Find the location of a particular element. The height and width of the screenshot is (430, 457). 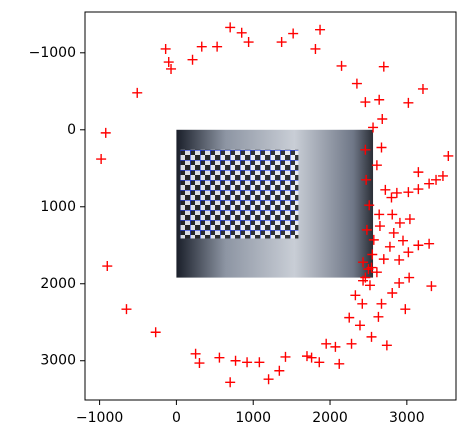

y-tick-label: 0 is located at coordinates (71, 130).